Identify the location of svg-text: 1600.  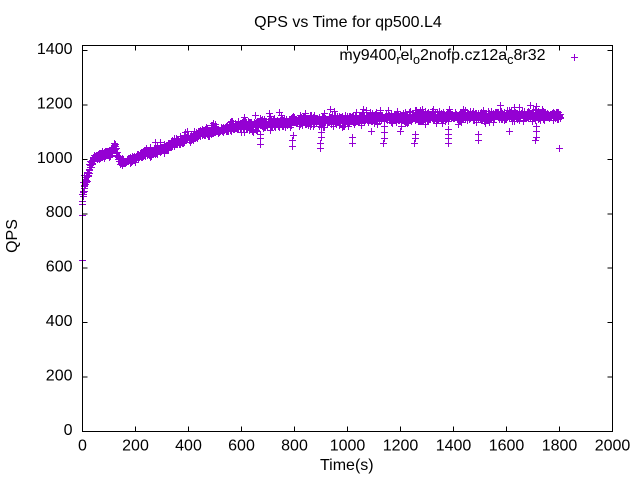
(507, 446).